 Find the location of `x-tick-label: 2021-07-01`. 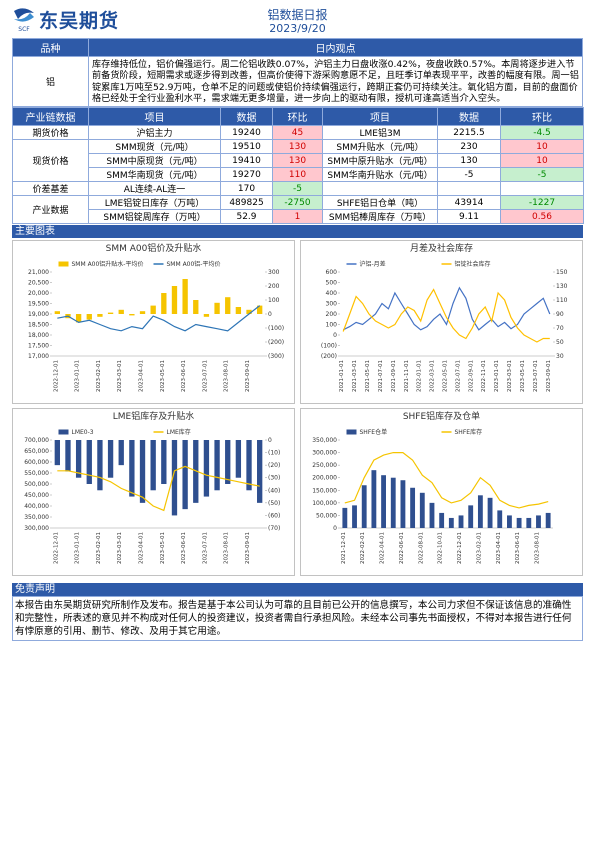

x-tick-label: 2021-07-01 is located at coordinates (381, 376).